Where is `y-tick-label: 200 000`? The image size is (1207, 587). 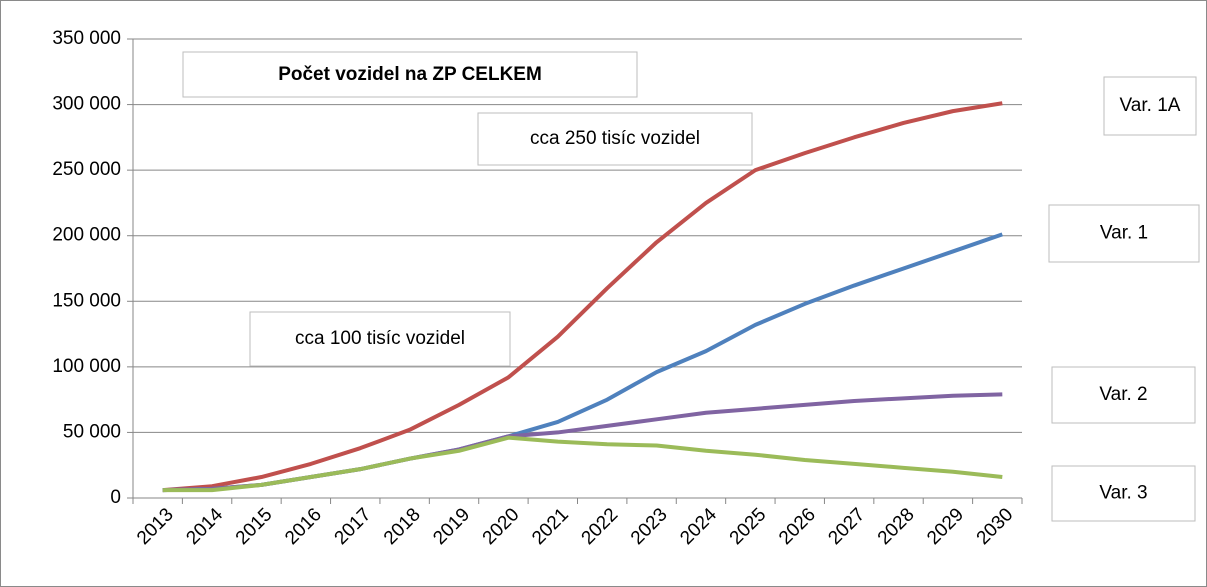 y-tick-label: 200 000 is located at coordinates (86, 235).